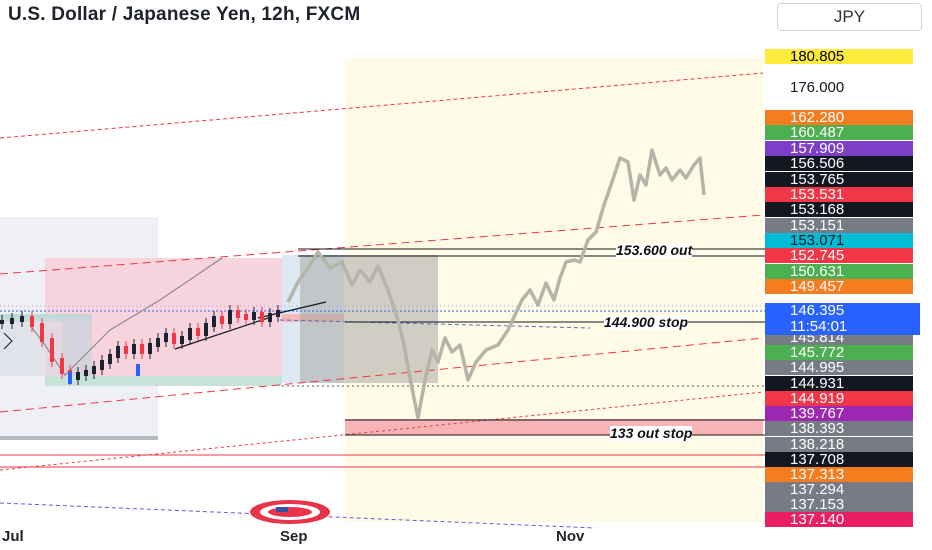 Image resolution: width=932 pixels, height=550 pixels. Describe the element at coordinates (8, 341) in the screenshot. I see `arrow-icon` at that location.